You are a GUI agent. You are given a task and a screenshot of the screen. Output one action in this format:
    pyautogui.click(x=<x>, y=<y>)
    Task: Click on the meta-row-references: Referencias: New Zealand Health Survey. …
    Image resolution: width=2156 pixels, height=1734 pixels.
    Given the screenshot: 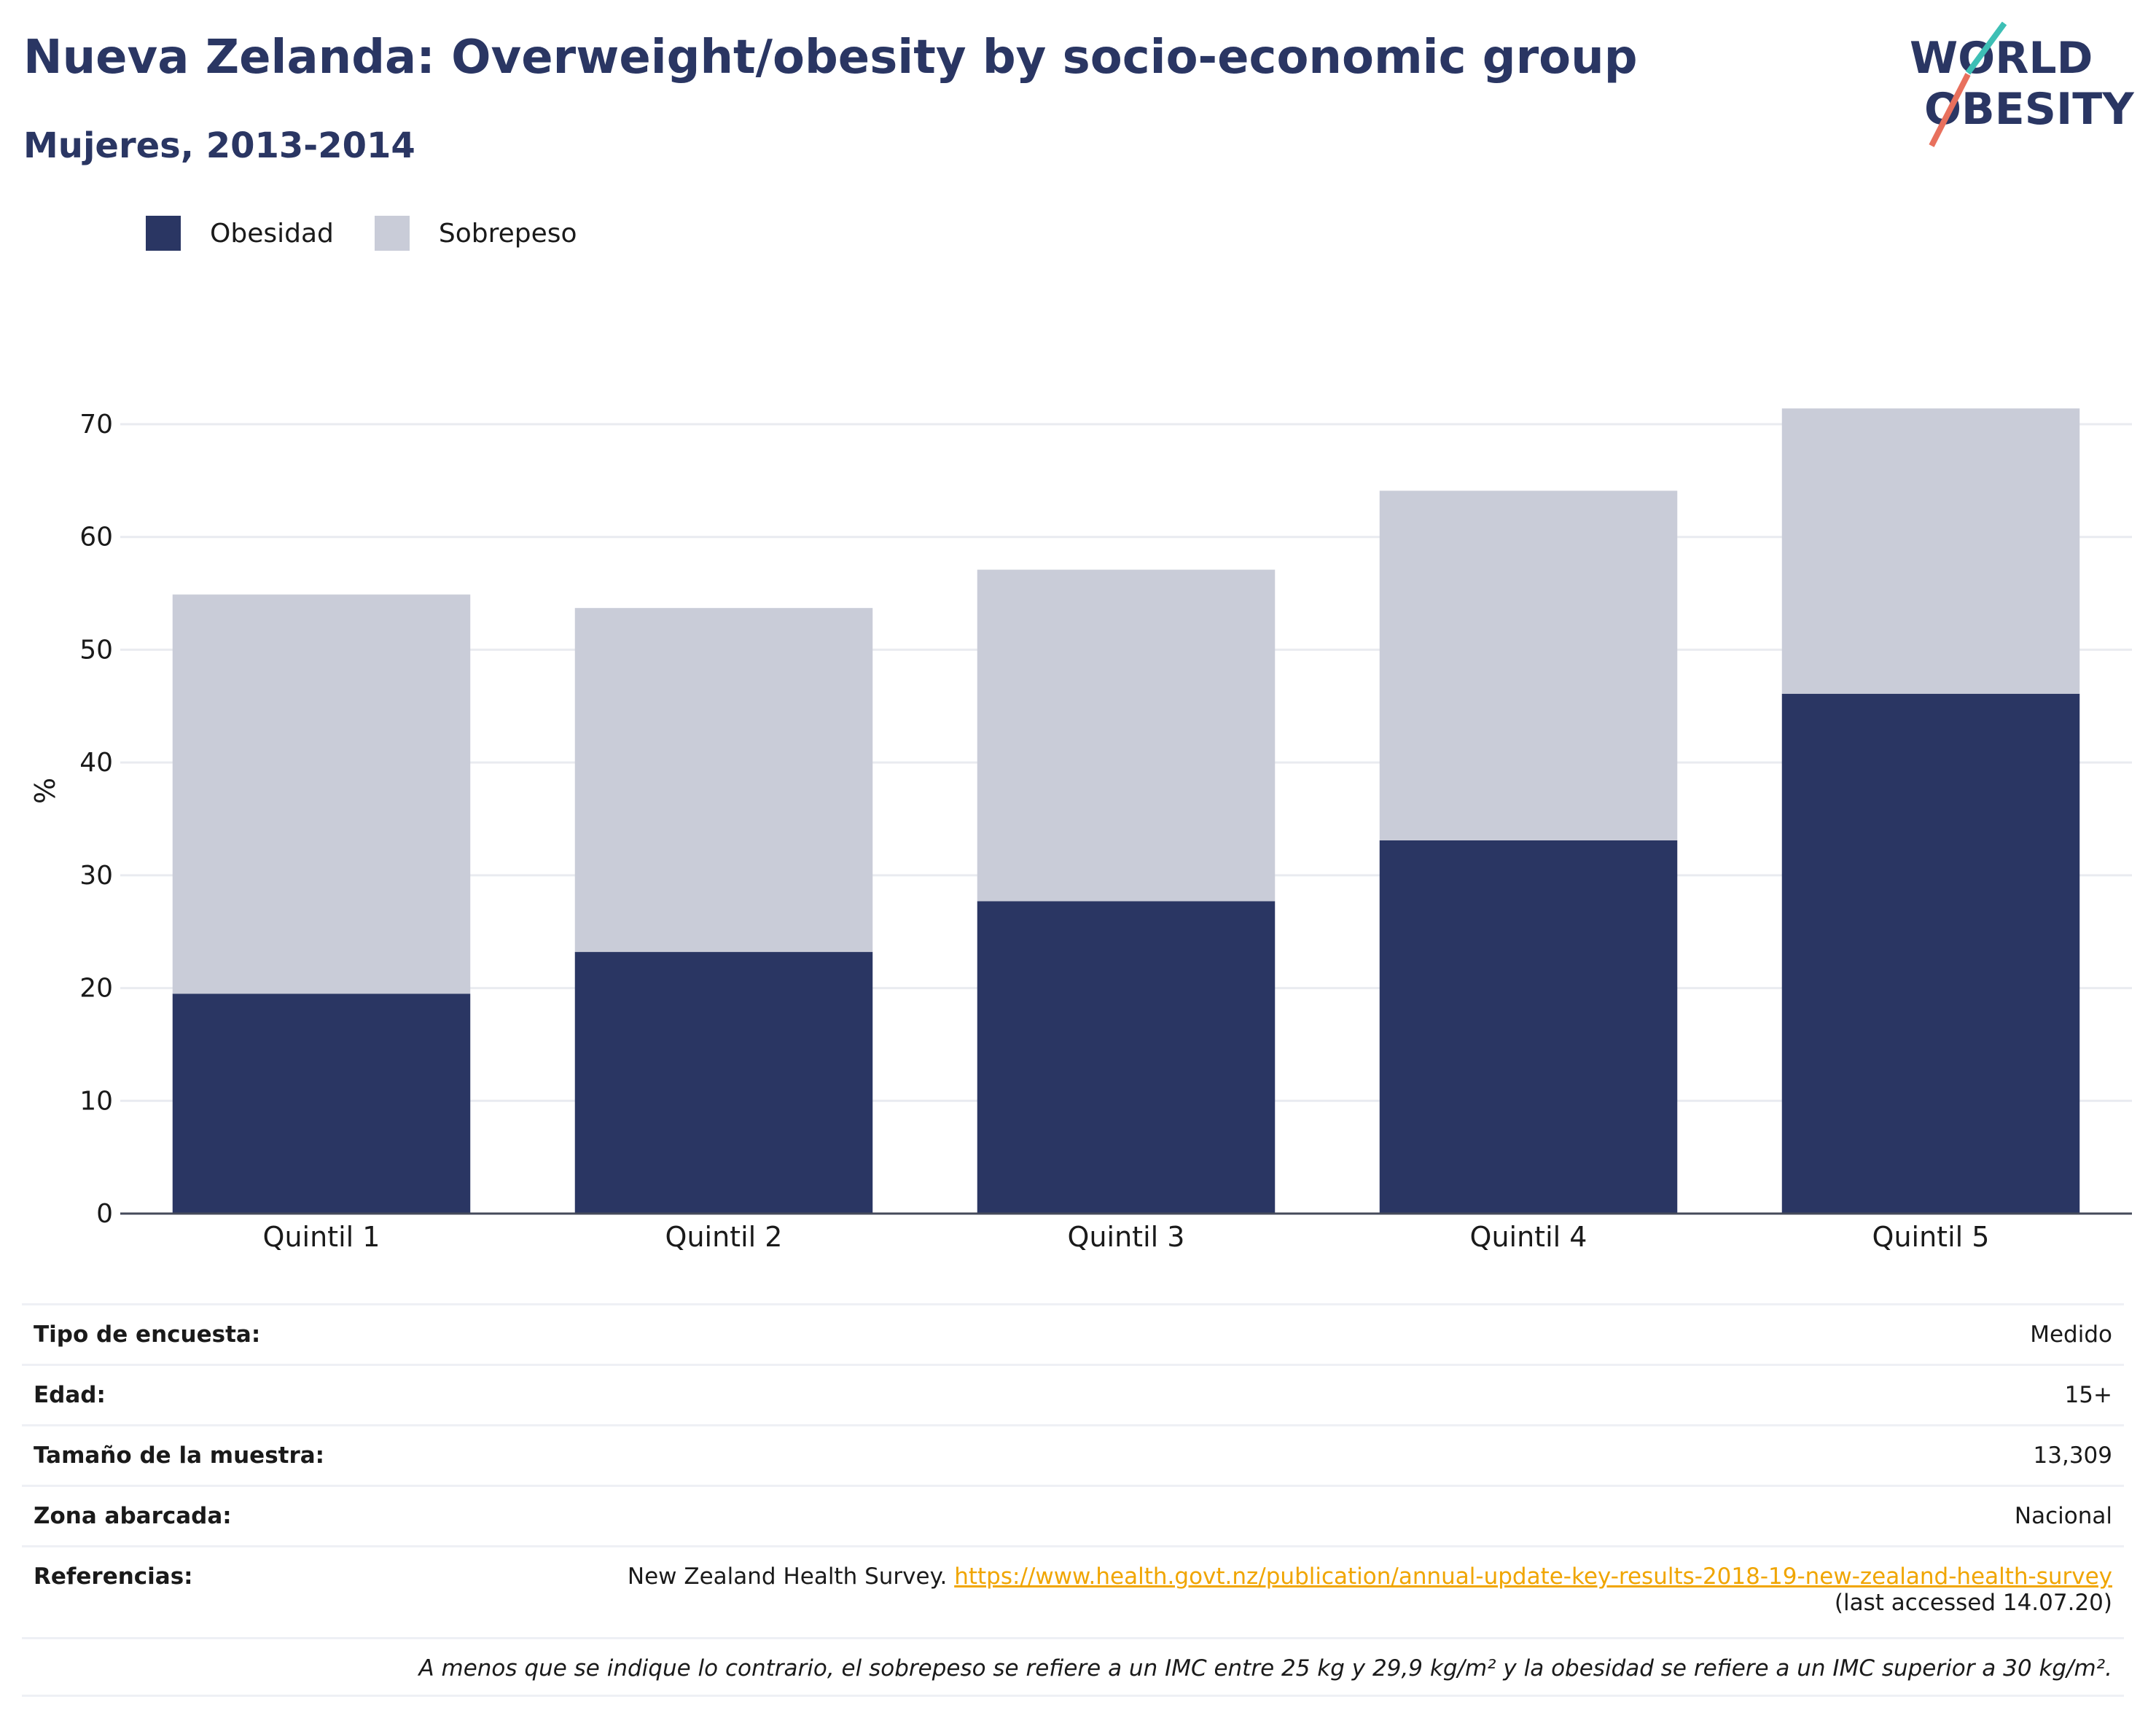 What is the action you would take?
    pyautogui.click(x=1073, y=1591)
    